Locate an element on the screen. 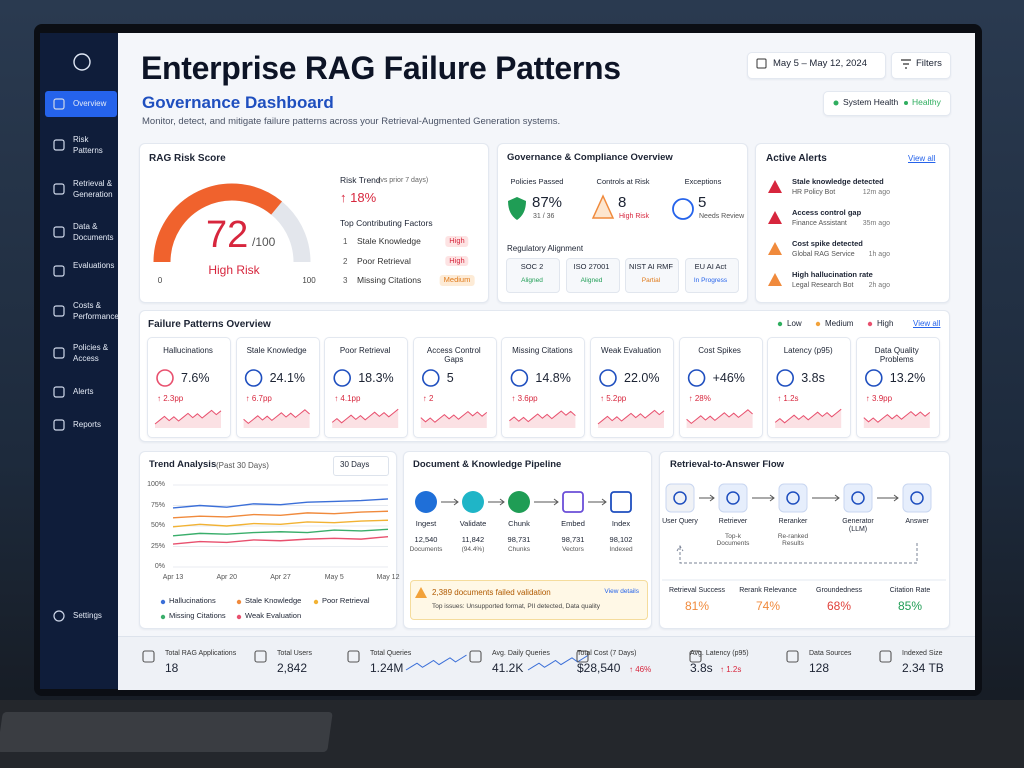 The height and width of the screenshot is (768, 1024). pattern-change: ↑ 2 is located at coordinates (428, 398).